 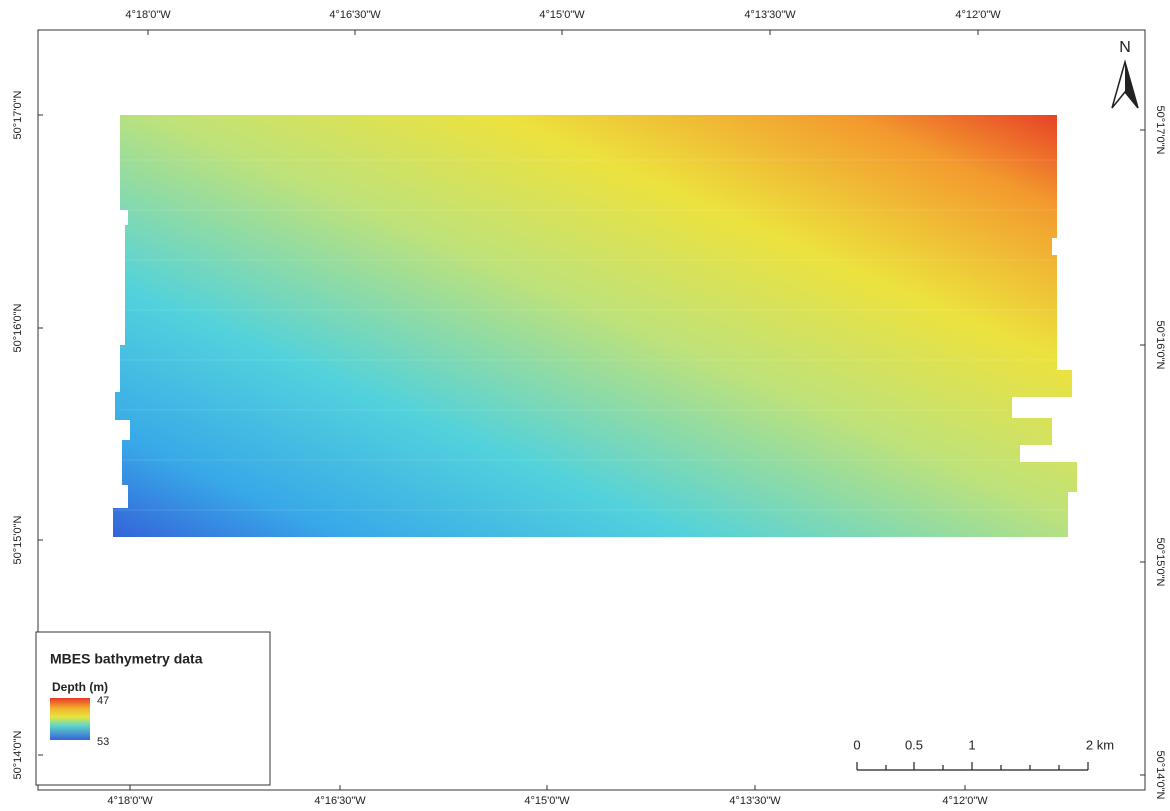 I want to click on scale-label: 1, so click(x=971, y=744).